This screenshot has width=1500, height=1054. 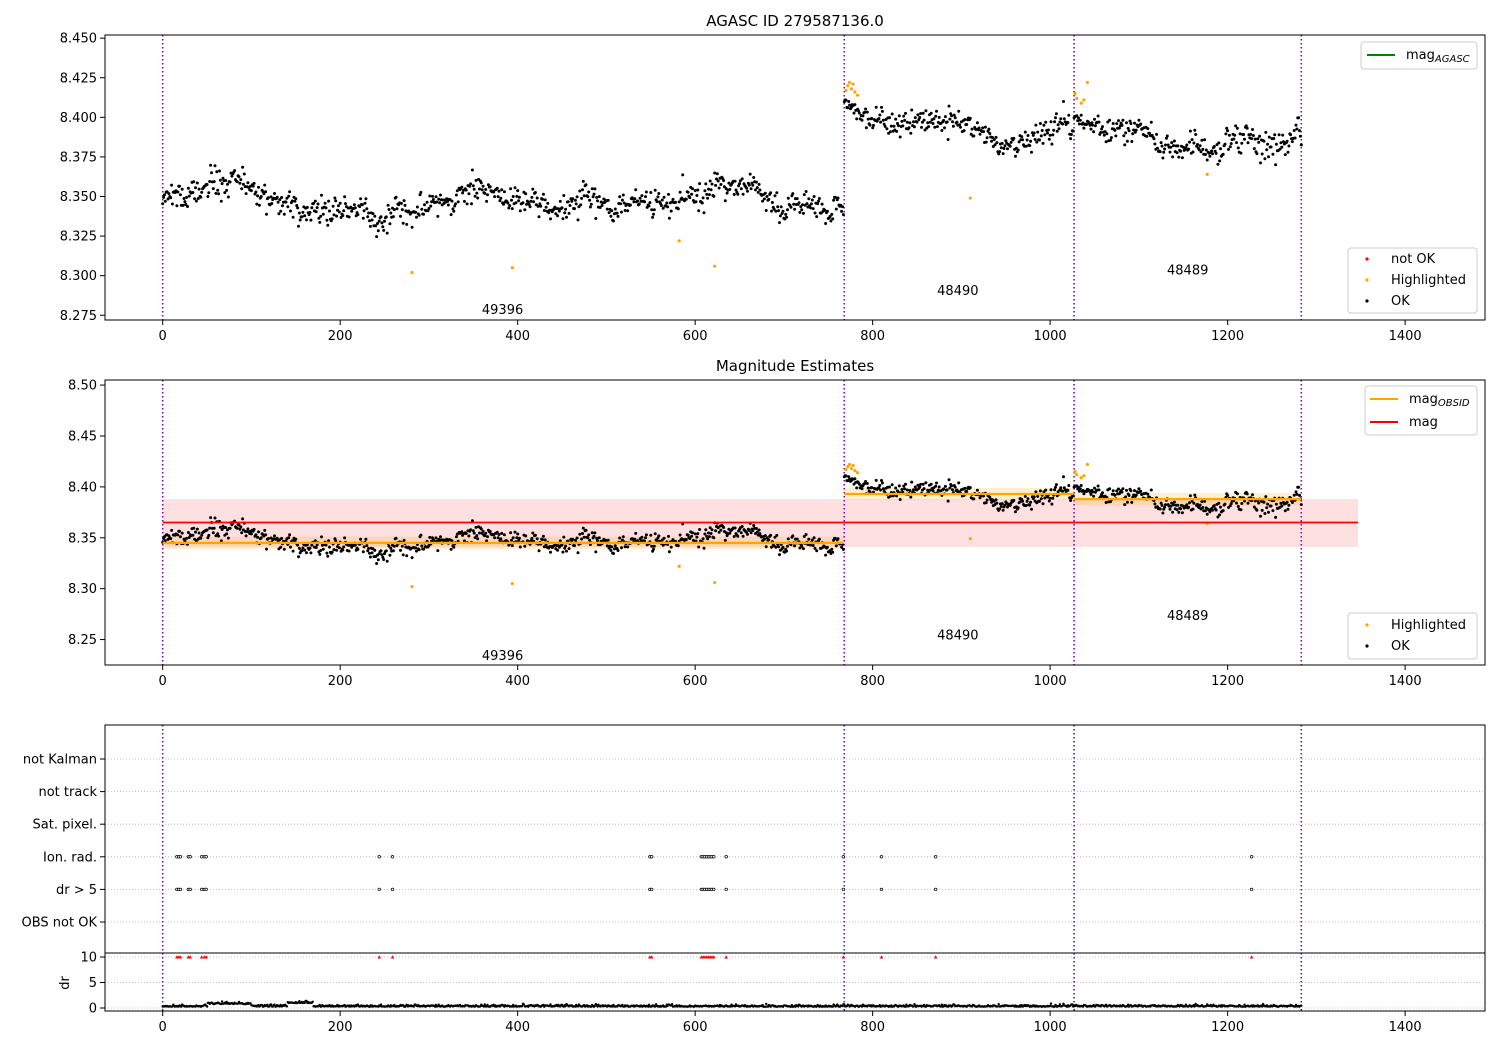 What do you see at coordinates (872, 681) in the screenshot?
I see `estimates-xtick-label: 800` at bounding box center [872, 681].